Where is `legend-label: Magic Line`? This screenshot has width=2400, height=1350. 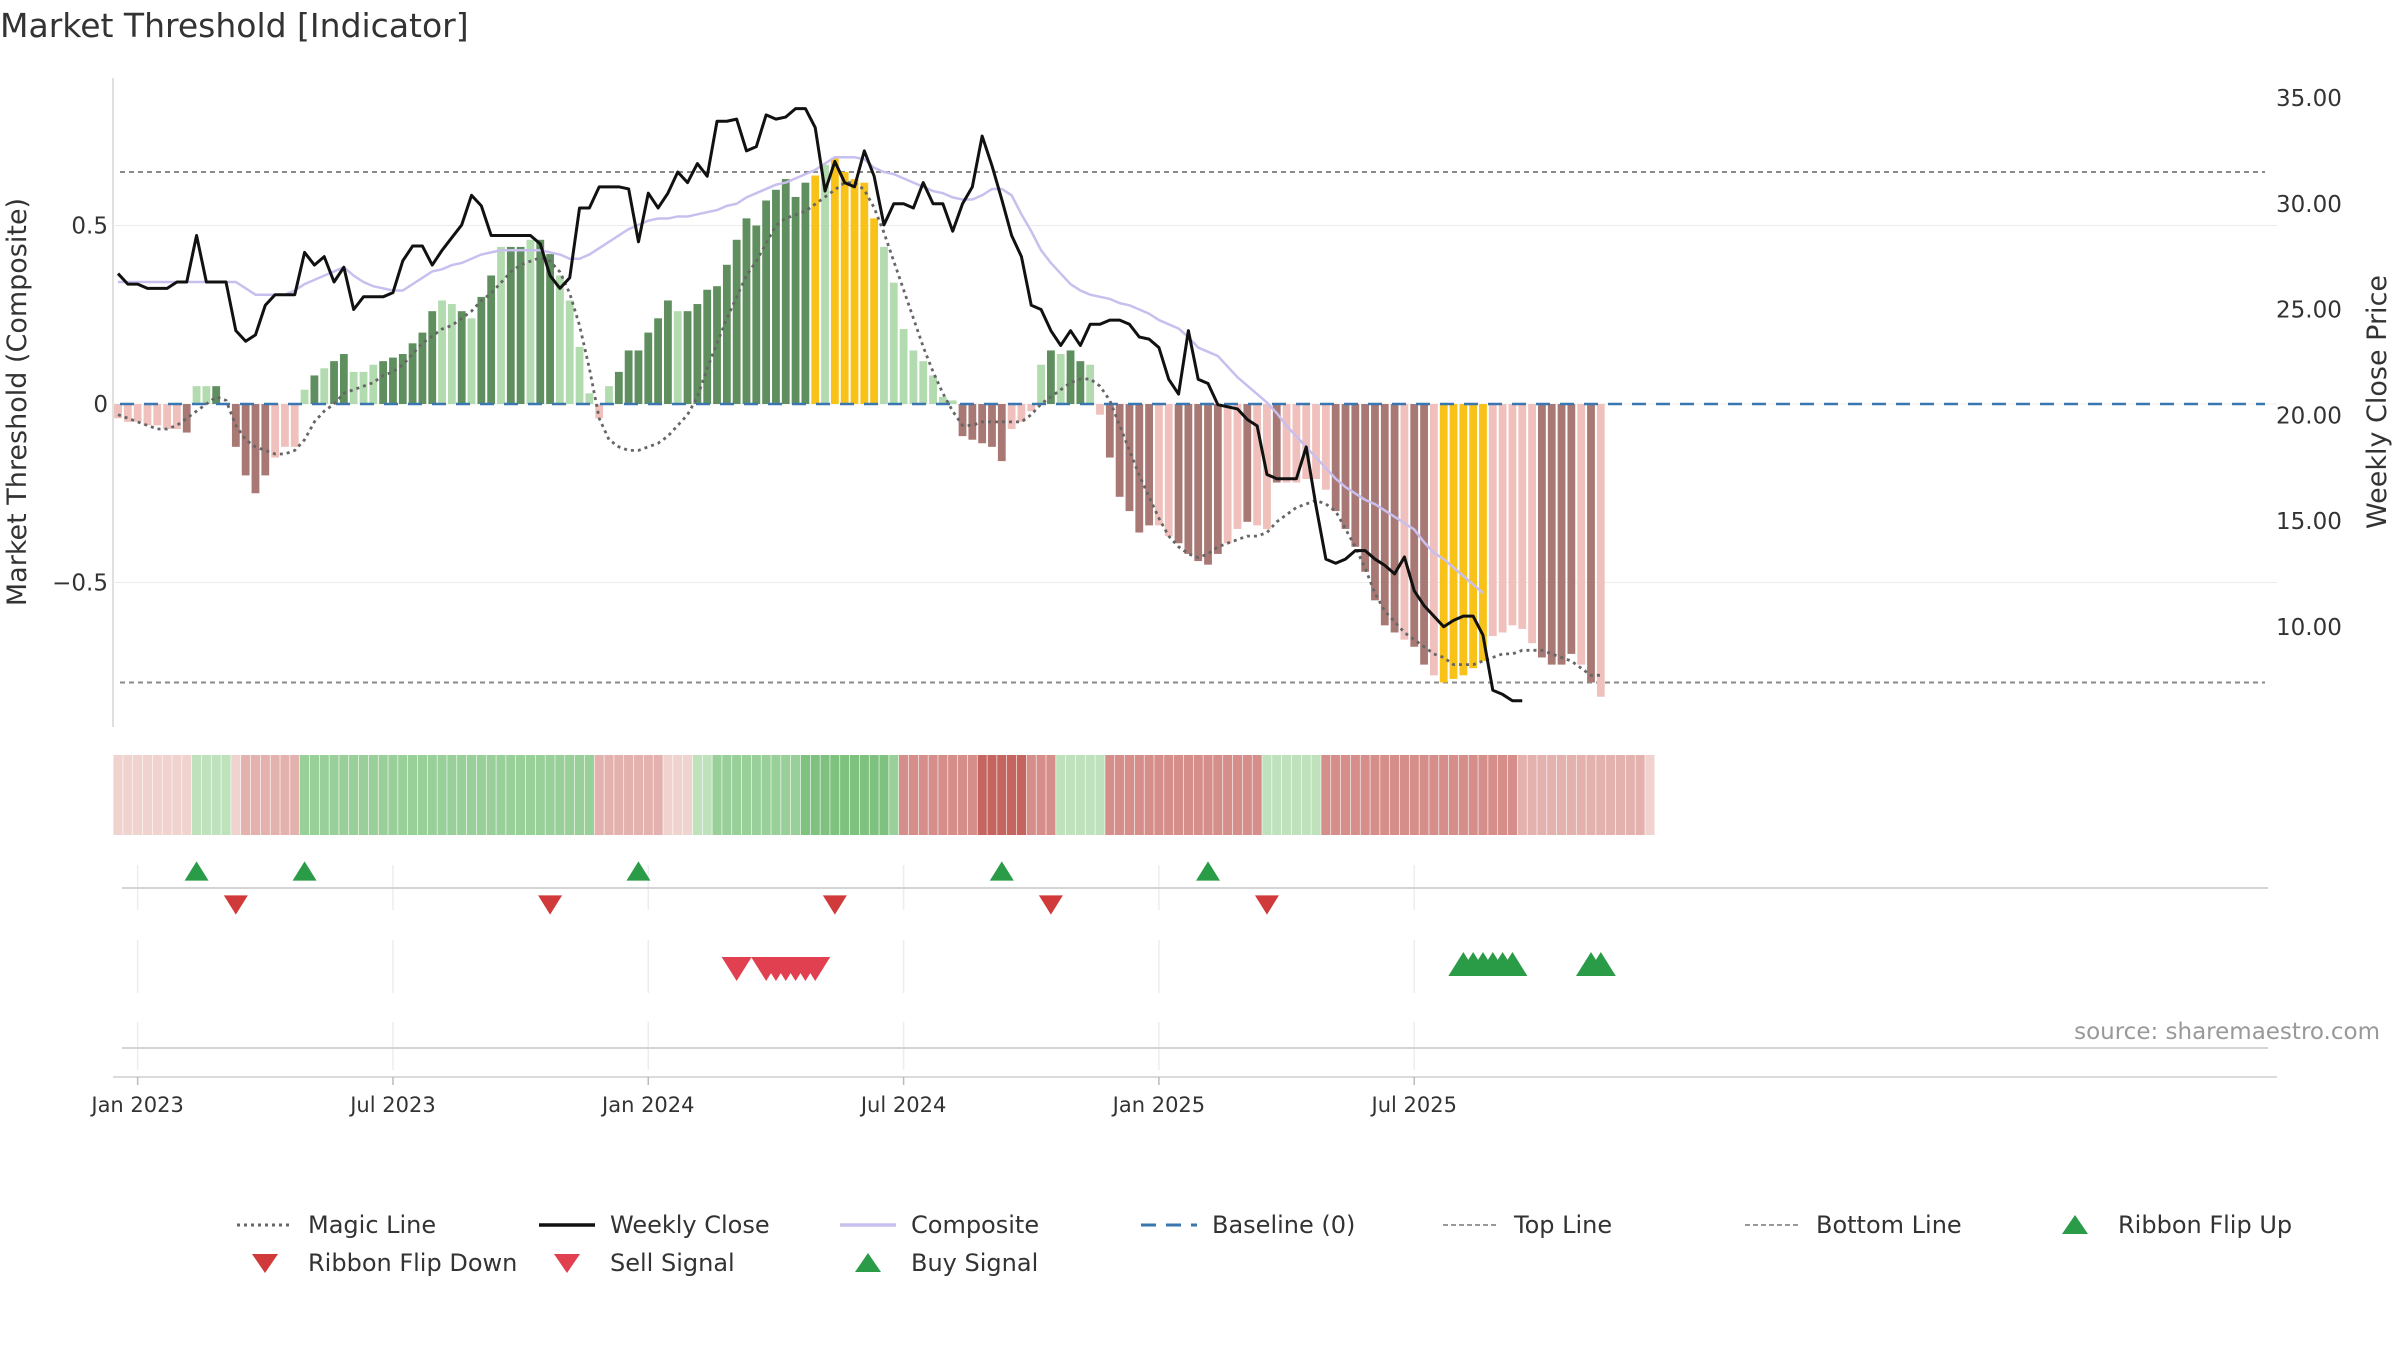 legend-label: Magic Line is located at coordinates (372, 1225).